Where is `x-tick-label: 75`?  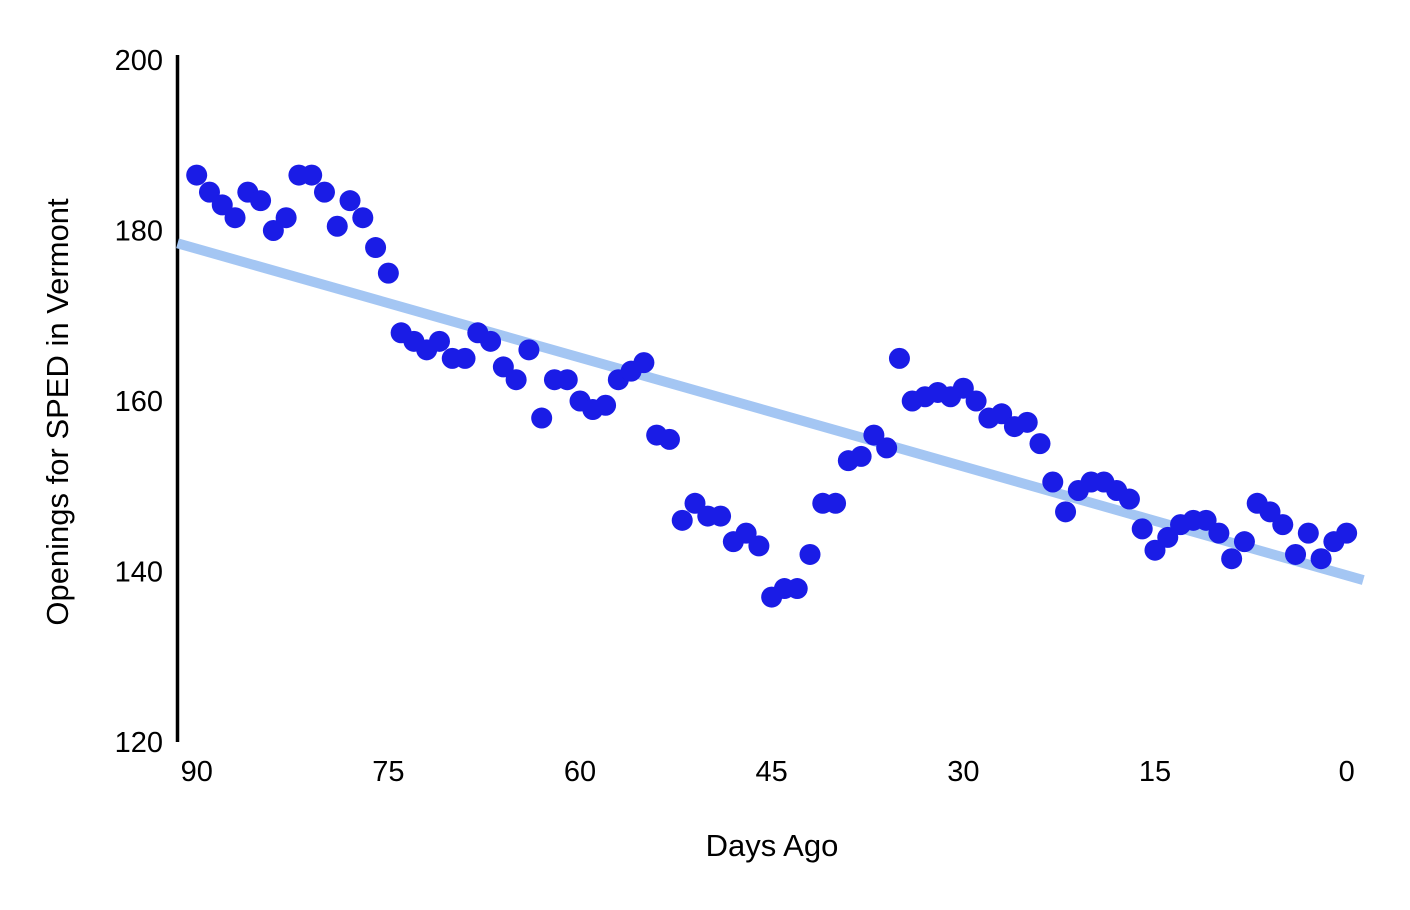
x-tick-label: 75 is located at coordinates (388, 772).